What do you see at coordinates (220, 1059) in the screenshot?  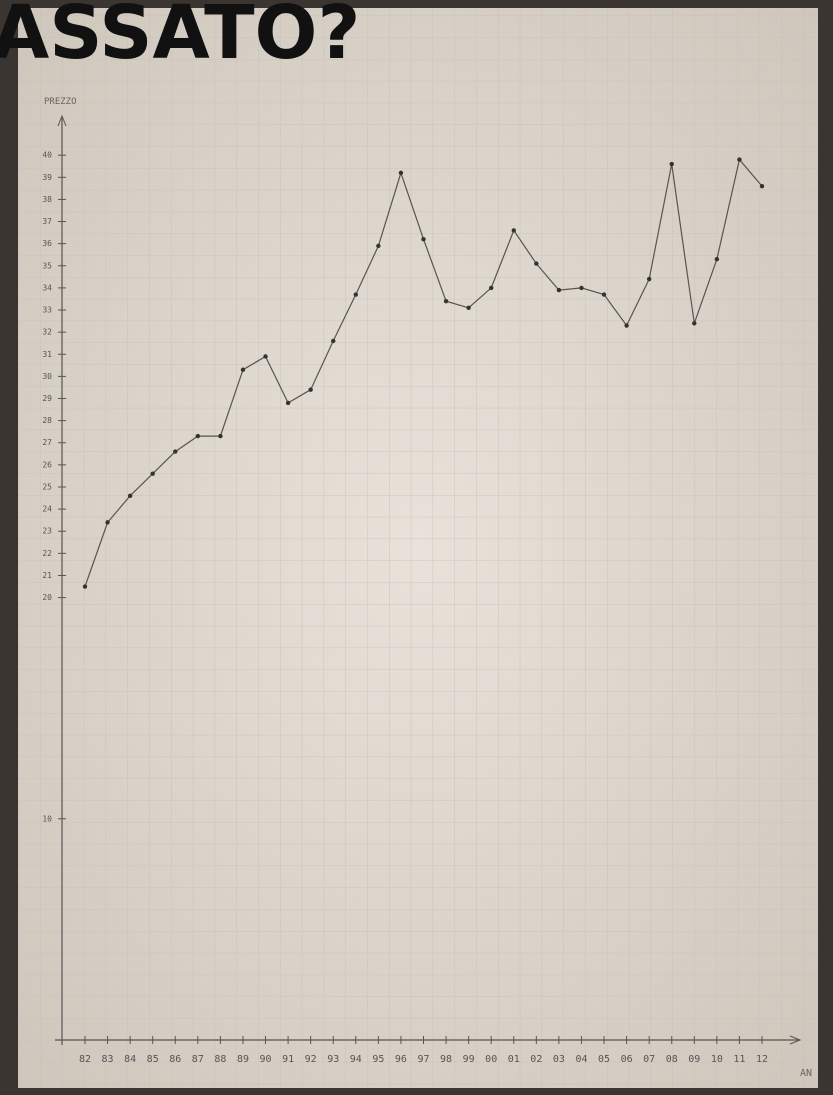 I see `x-tick-label: 88` at bounding box center [220, 1059].